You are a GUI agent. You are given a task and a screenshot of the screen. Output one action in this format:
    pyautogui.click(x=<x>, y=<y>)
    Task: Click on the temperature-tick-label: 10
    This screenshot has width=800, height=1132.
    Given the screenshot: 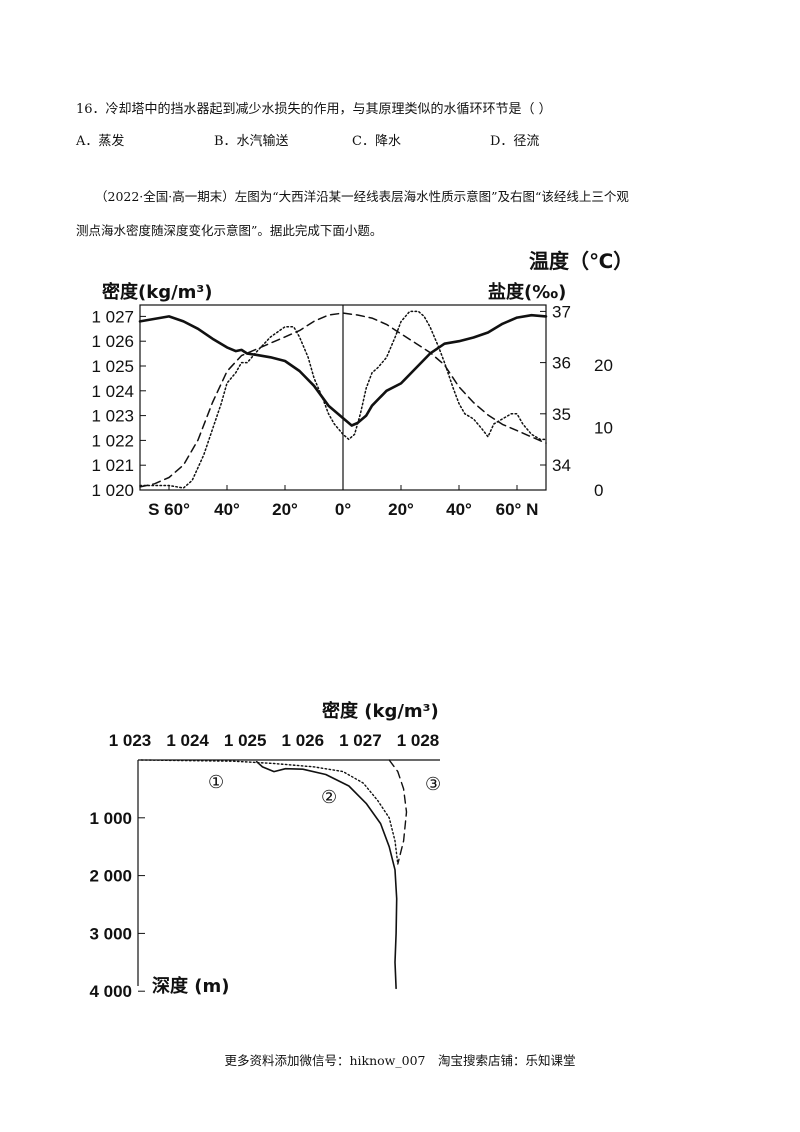 What is the action you would take?
    pyautogui.click(x=603, y=428)
    